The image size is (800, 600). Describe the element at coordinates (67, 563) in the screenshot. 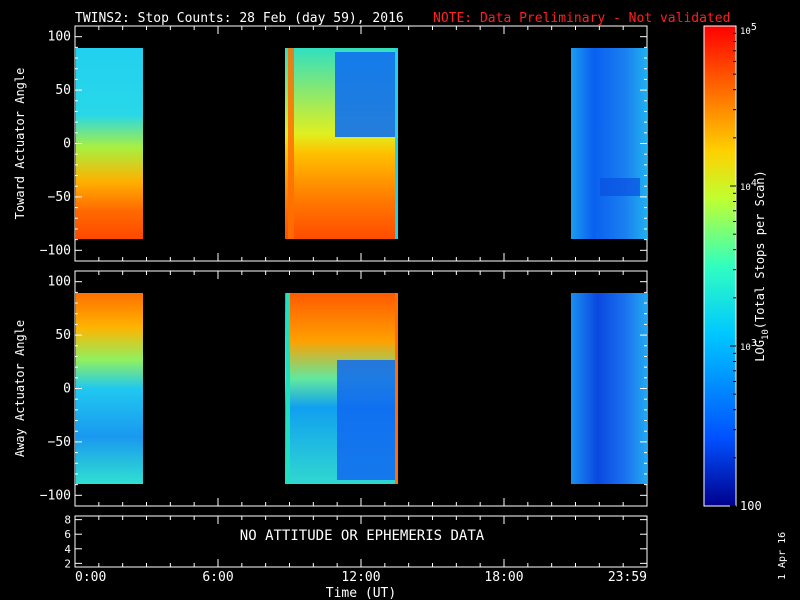

I see `y-tick-label: 2` at that location.